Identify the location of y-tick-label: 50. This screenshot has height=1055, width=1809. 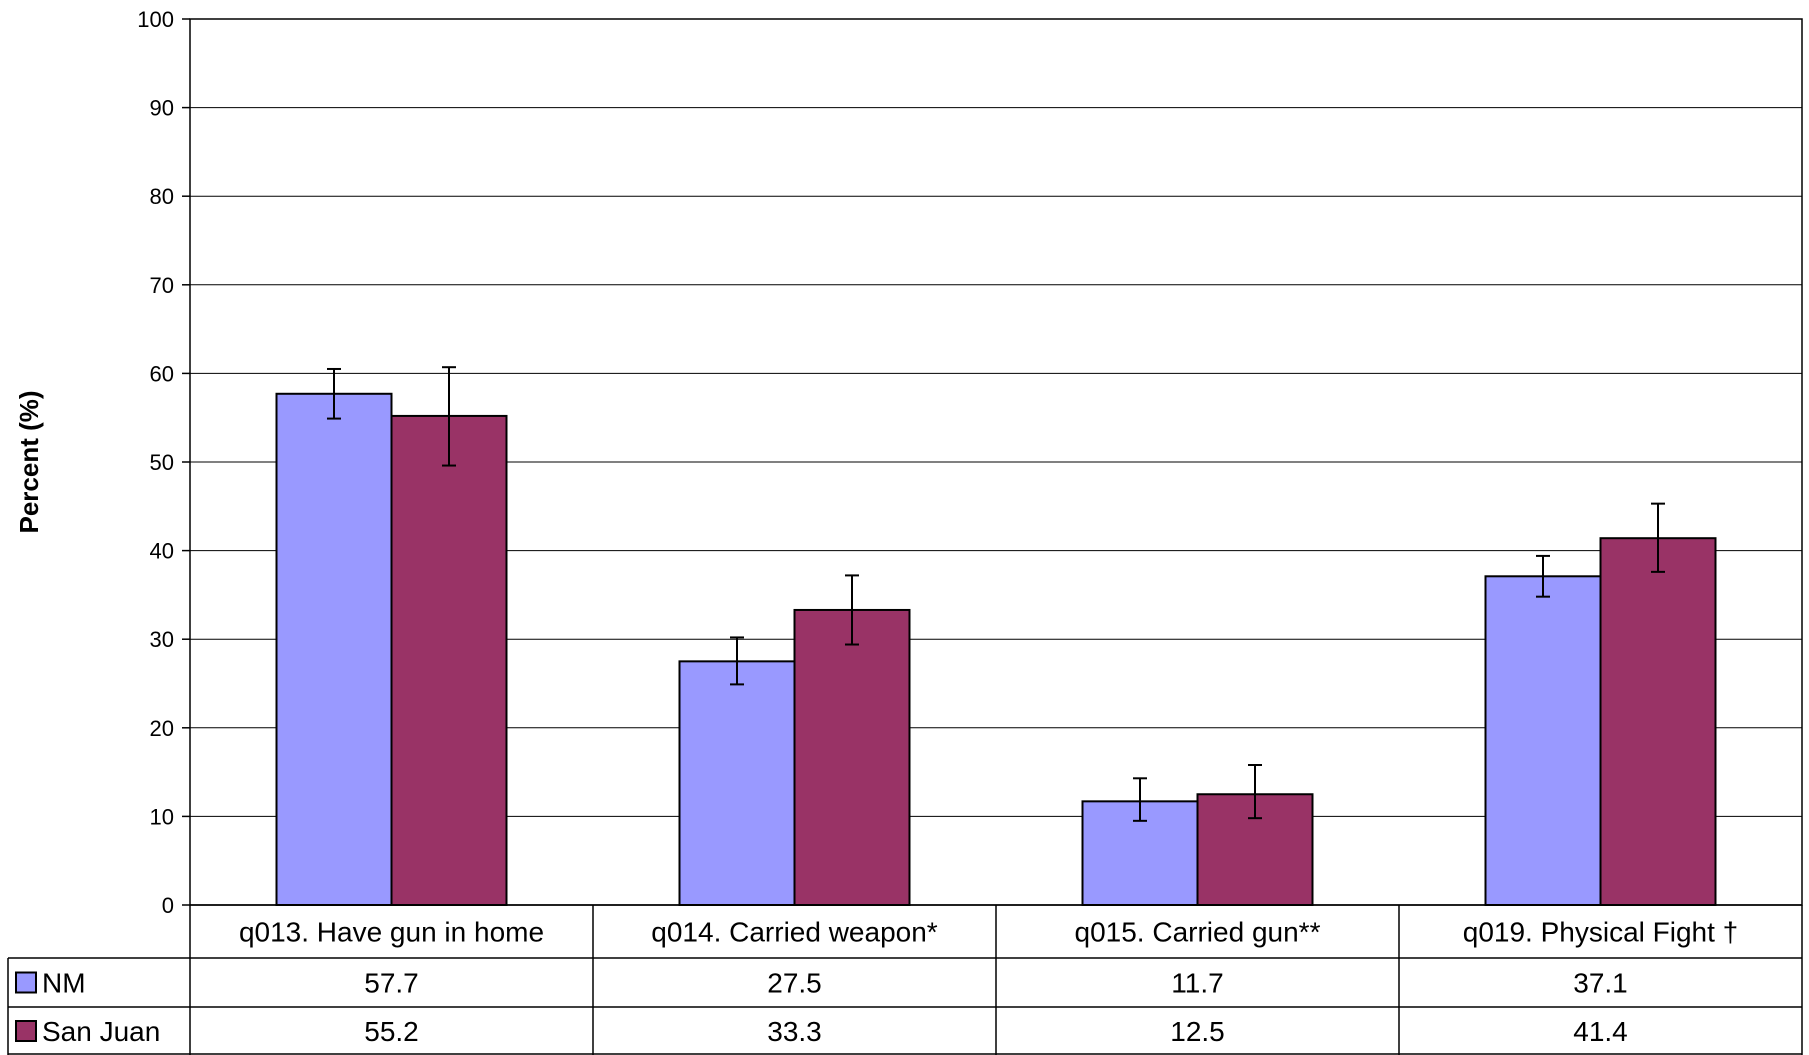
(162, 462).